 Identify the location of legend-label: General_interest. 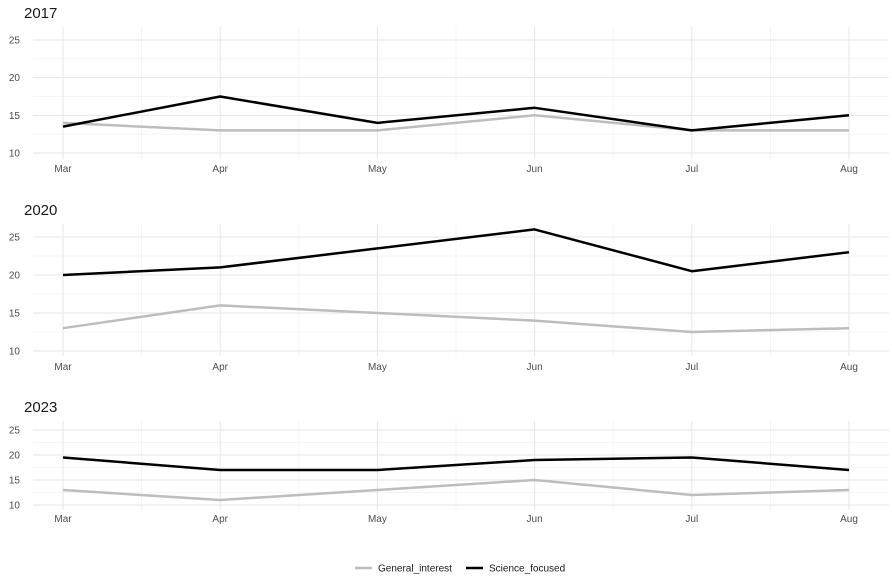
(415, 569).